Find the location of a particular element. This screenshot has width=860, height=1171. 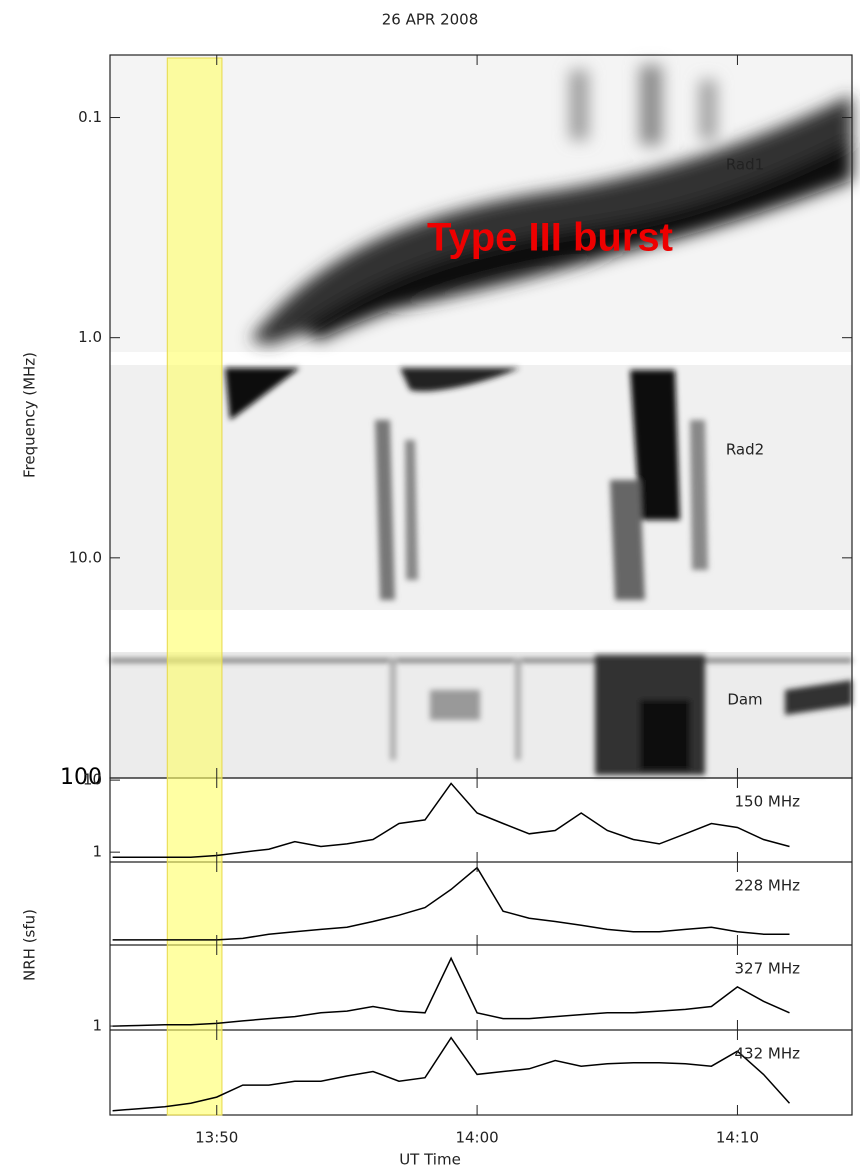

y-tick-label: 10.0 is located at coordinates (85, 557).